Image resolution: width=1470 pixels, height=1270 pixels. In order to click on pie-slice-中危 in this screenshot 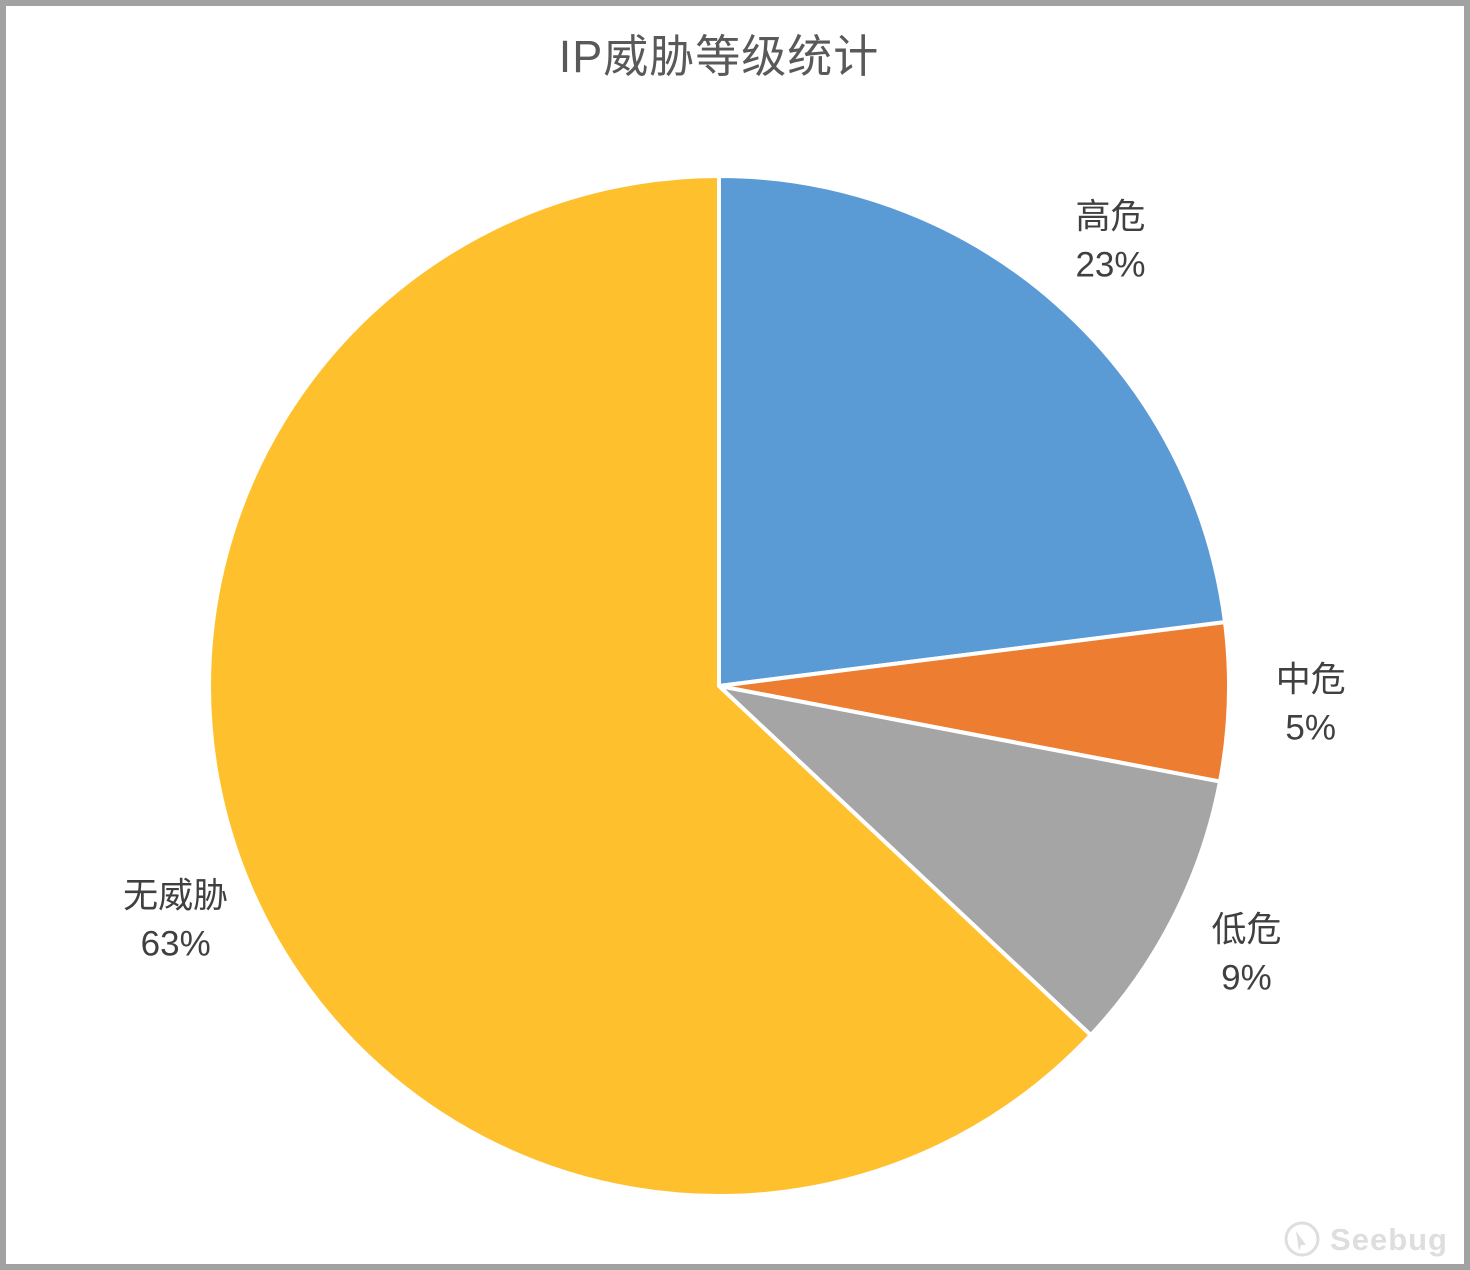, I will do `click(974, 702)`.